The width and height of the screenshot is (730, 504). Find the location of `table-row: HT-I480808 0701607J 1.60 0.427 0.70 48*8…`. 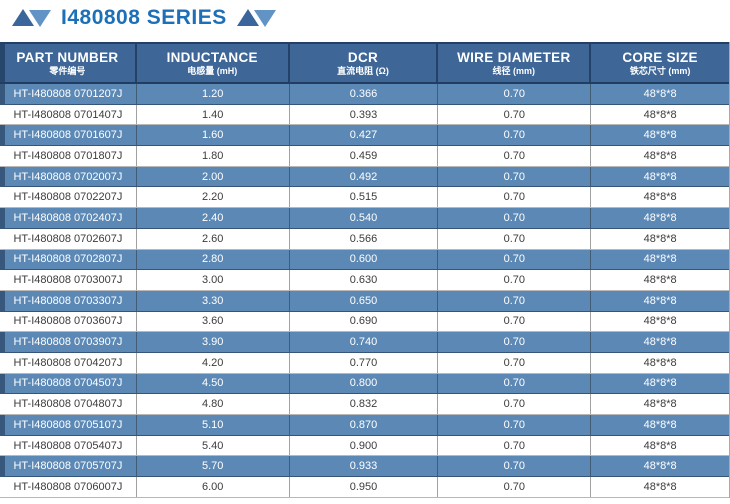

table-row: HT-I480808 0701607J 1.60 0.427 0.70 48*8… is located at coordinates (364, 136).